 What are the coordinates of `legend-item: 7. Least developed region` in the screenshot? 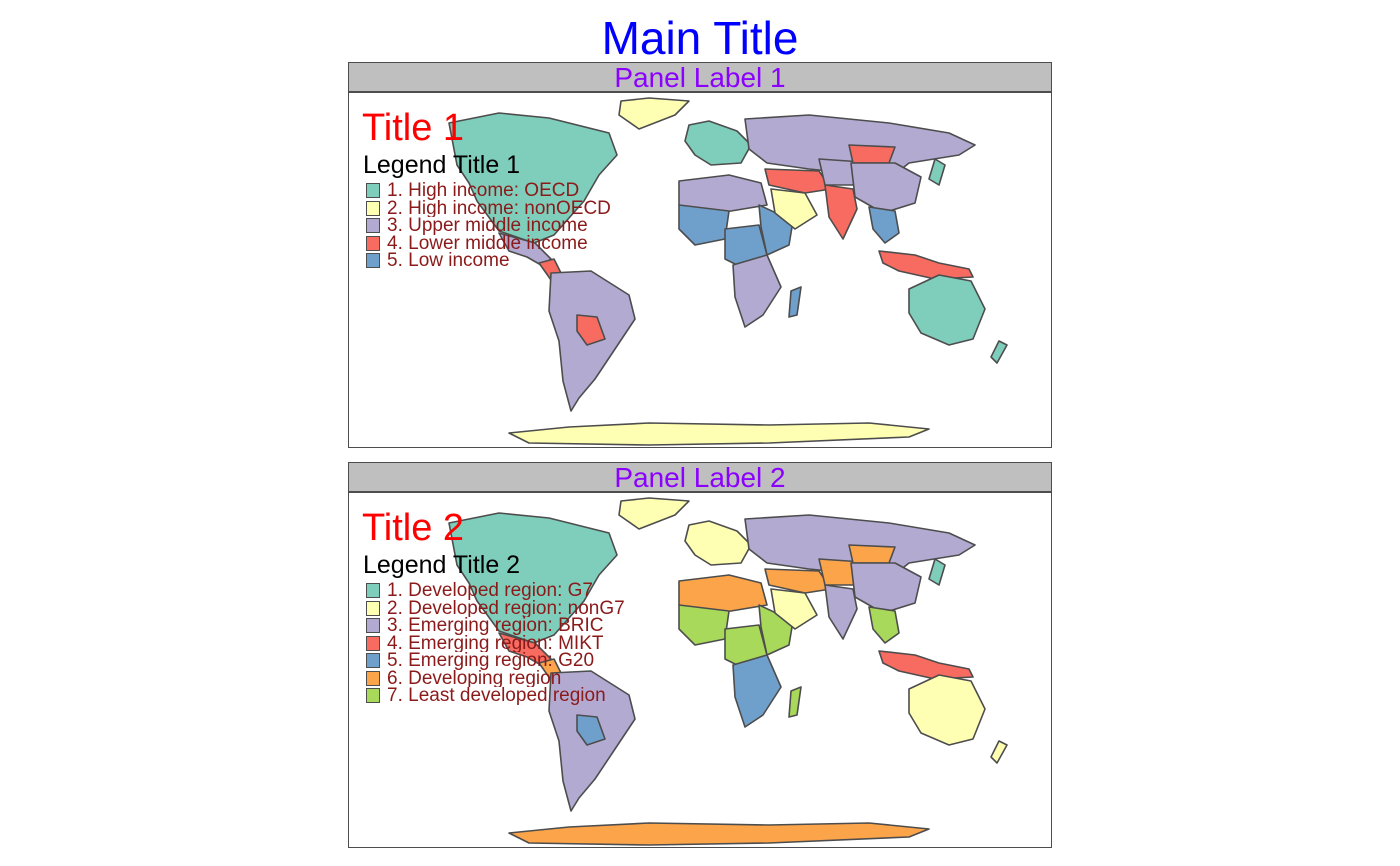 It's located at (505, 696).